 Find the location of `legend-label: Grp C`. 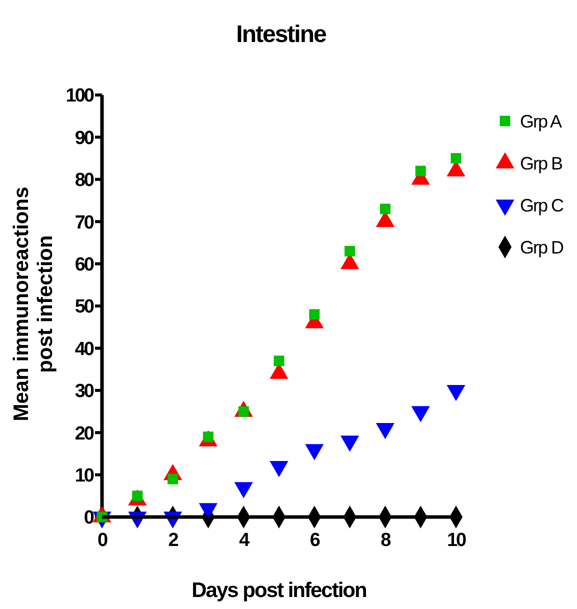

legend-label: Grp C is located at coordinates (542, 205).